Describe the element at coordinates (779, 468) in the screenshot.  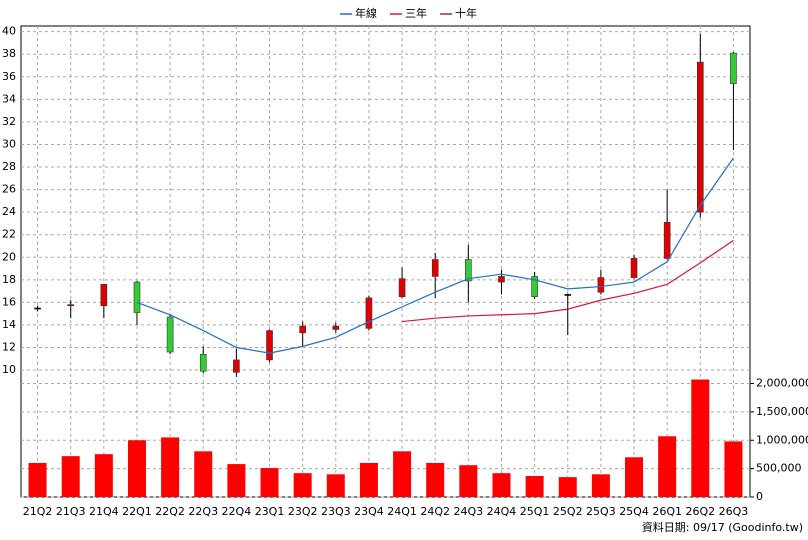
I see `y2-tick-label: 500,000` at that location.